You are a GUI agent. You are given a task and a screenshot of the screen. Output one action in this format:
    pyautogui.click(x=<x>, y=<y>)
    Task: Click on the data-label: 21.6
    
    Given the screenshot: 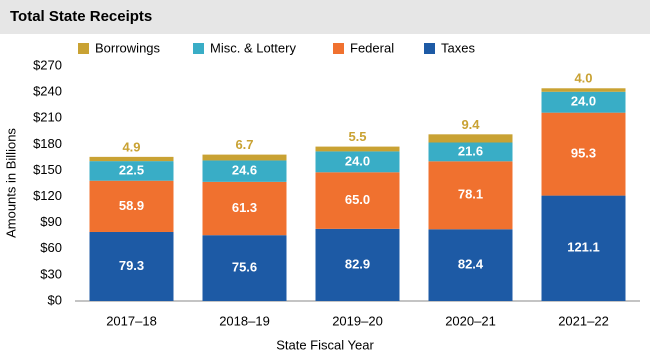 What is the action you would take?
    pyautogui.click(x=470, y=150)
    